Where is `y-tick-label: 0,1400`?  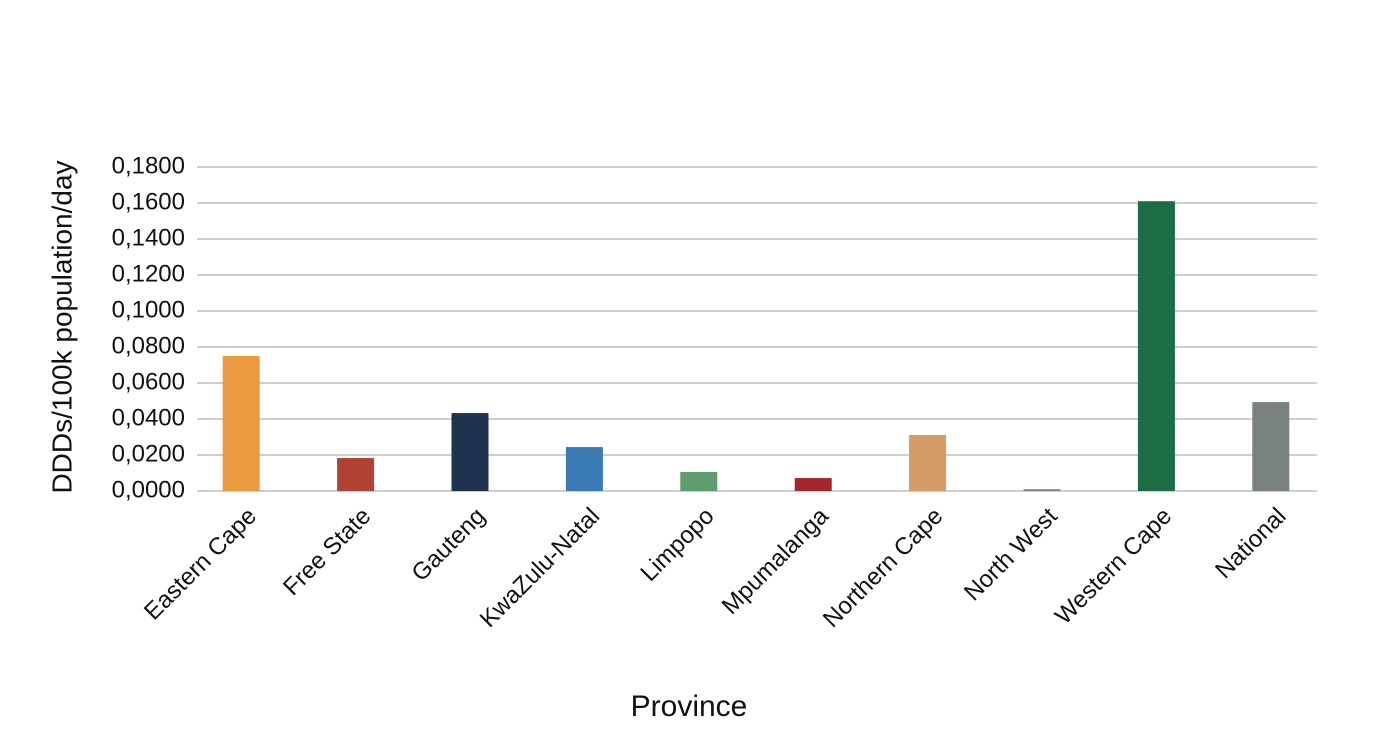 y-tick-label: 0,1400 is located at coordinates (148, 237).